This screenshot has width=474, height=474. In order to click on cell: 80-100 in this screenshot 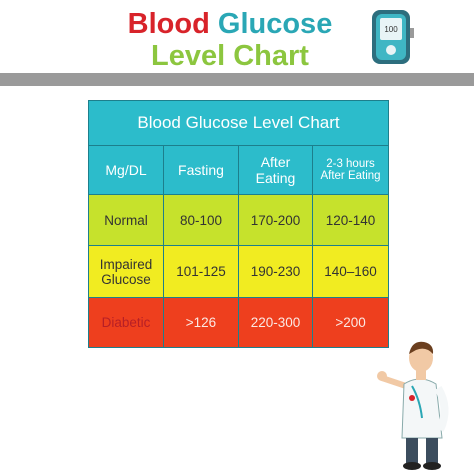, I will do `click(201, 220)`.